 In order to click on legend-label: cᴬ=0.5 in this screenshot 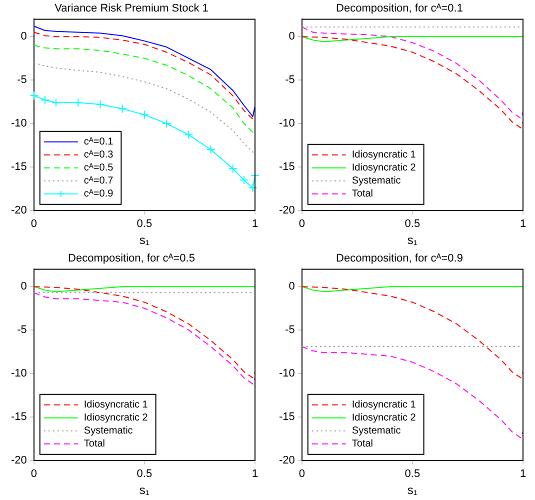, I will do `click(99, 168)`.